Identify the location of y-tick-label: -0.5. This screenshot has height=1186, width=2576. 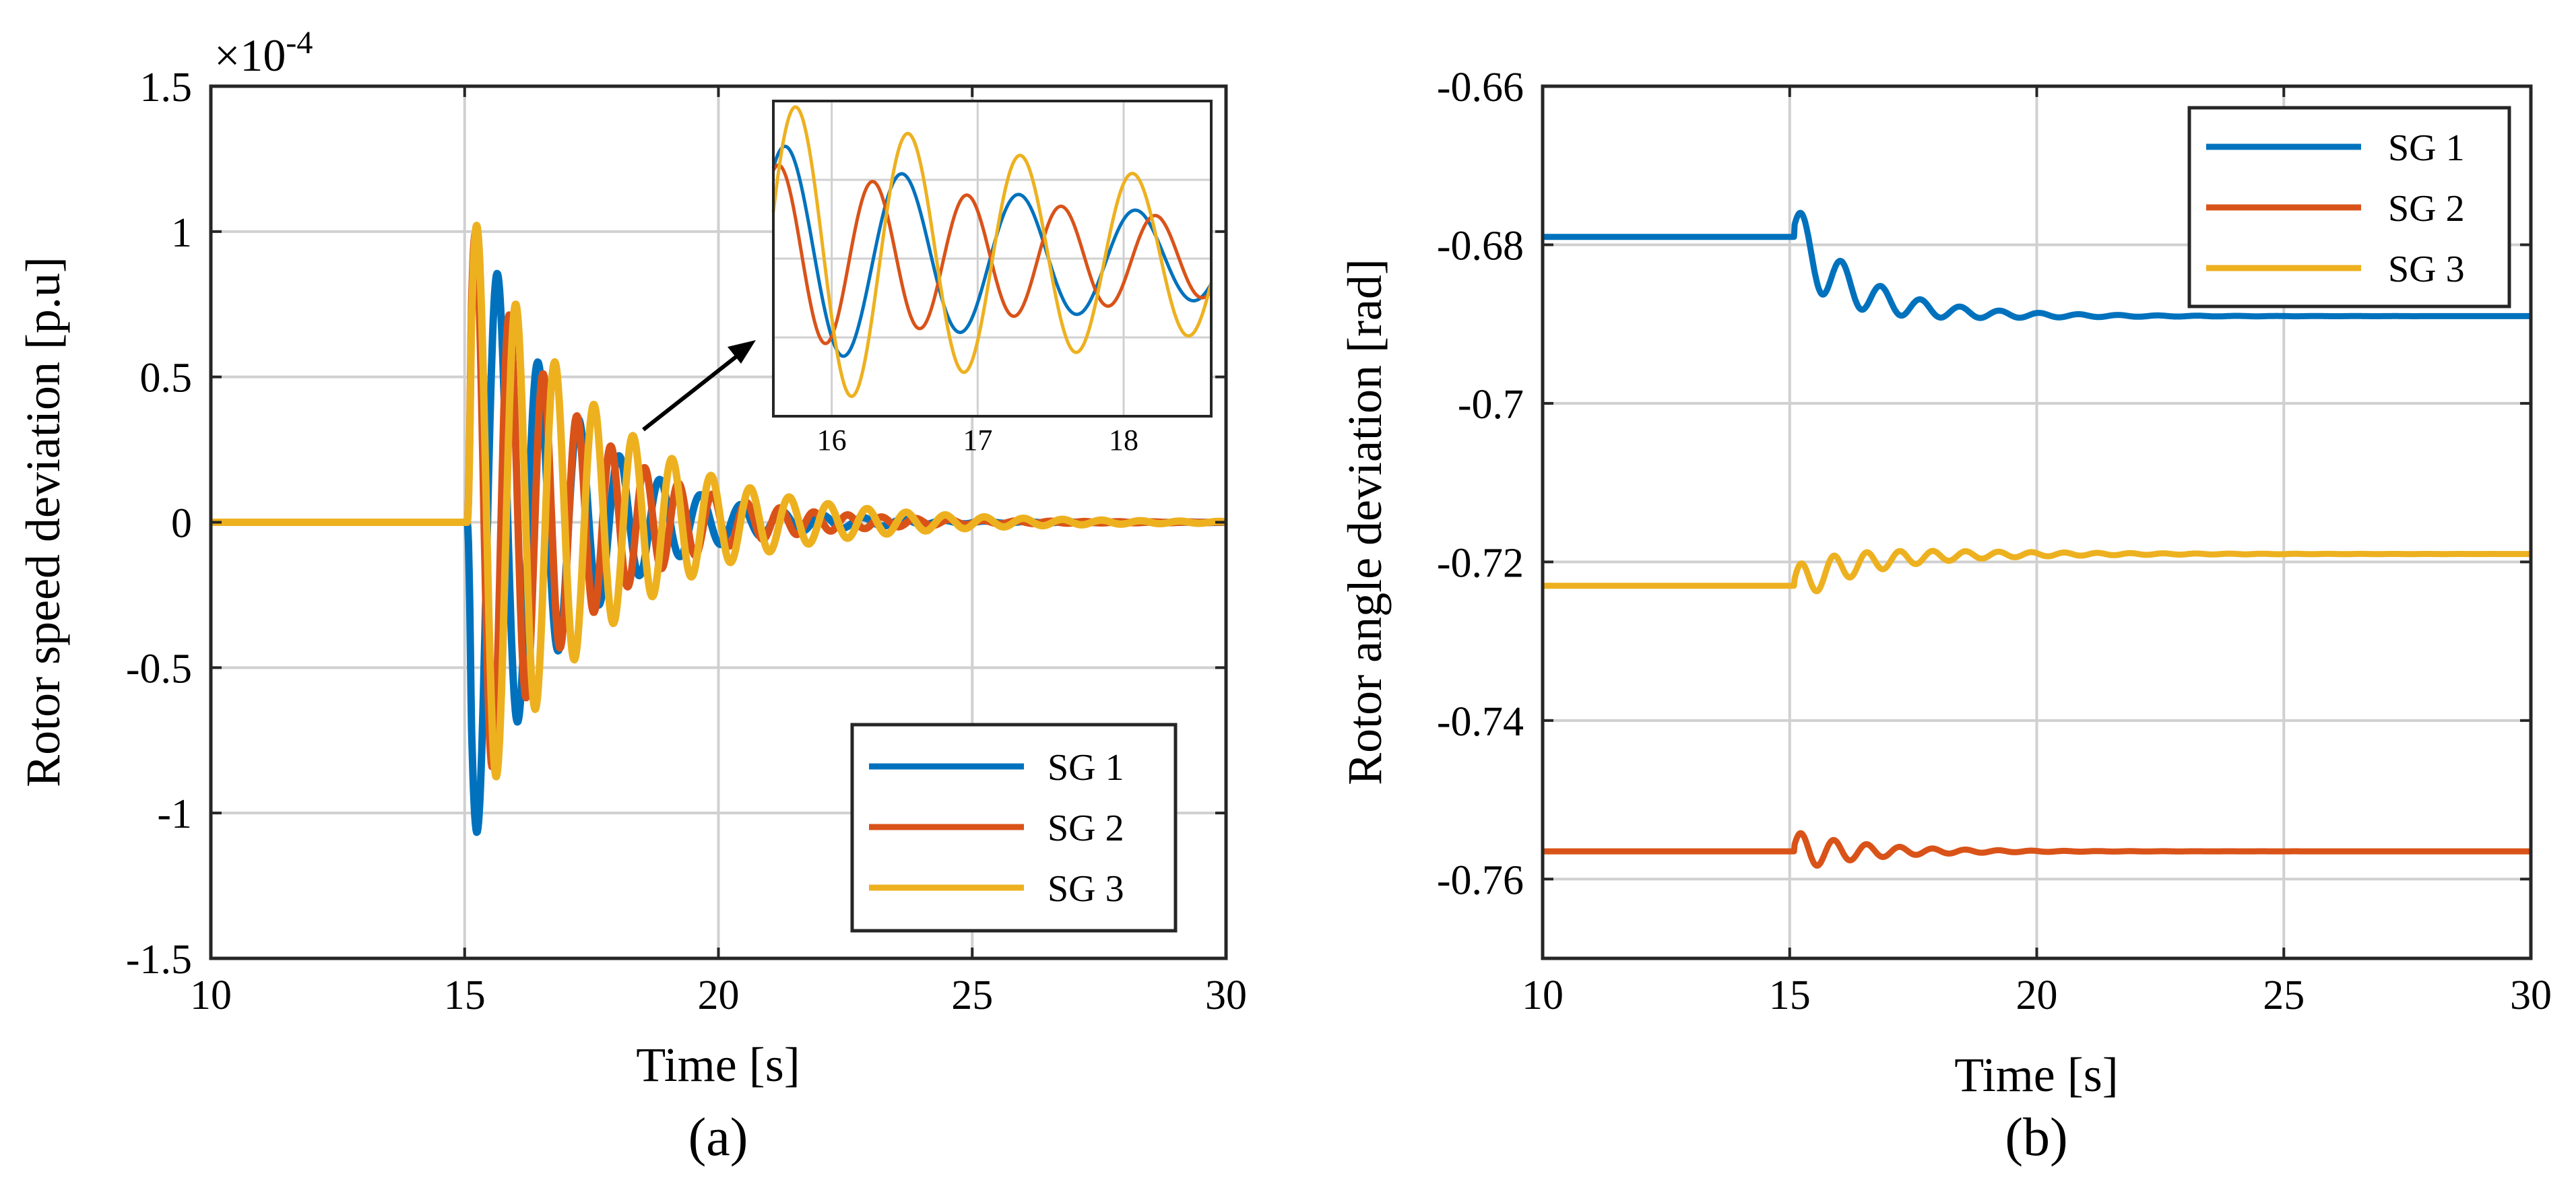
(159, 669).